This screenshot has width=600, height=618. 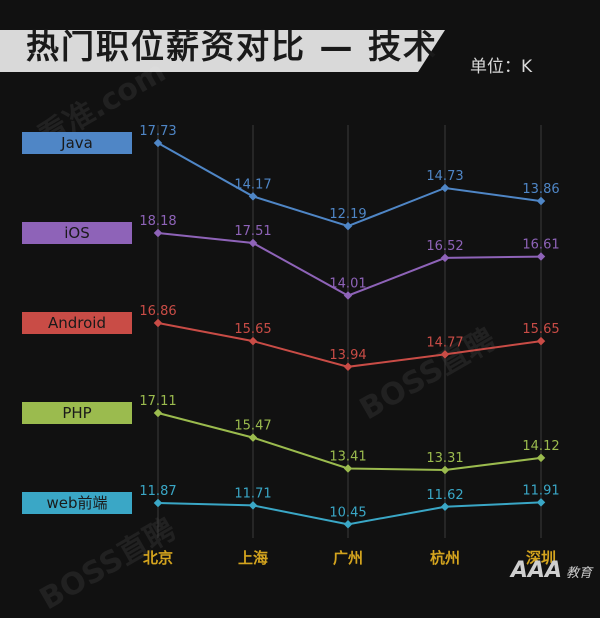 I want to click on data-label-0-0: 17.73, so click(x=157, y=131).